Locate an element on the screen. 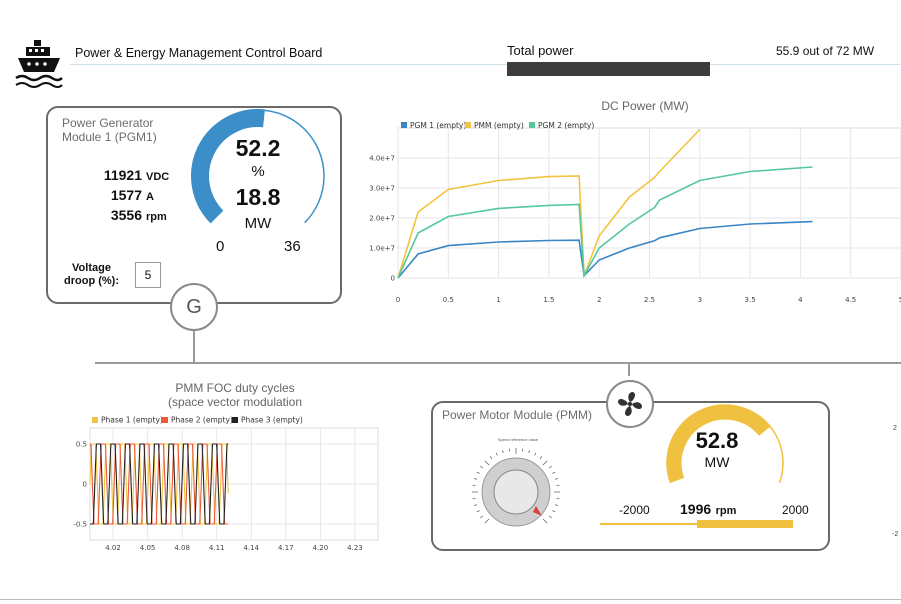  bus-line-horizontal is located at coordinates (498, 363).